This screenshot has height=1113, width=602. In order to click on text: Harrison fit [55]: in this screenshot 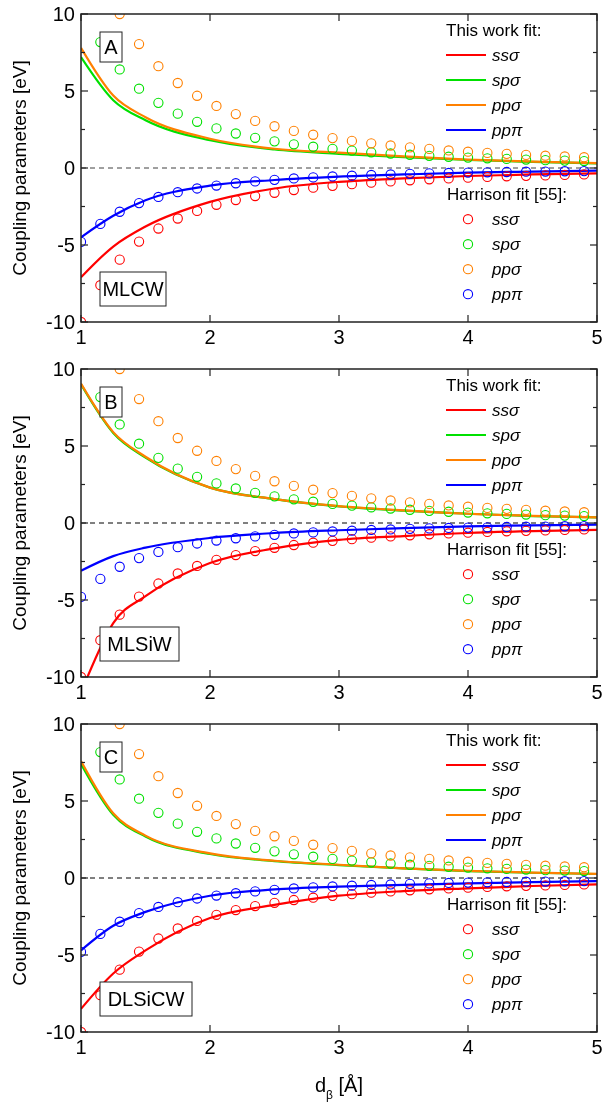, I will do `click(507, 550)`.